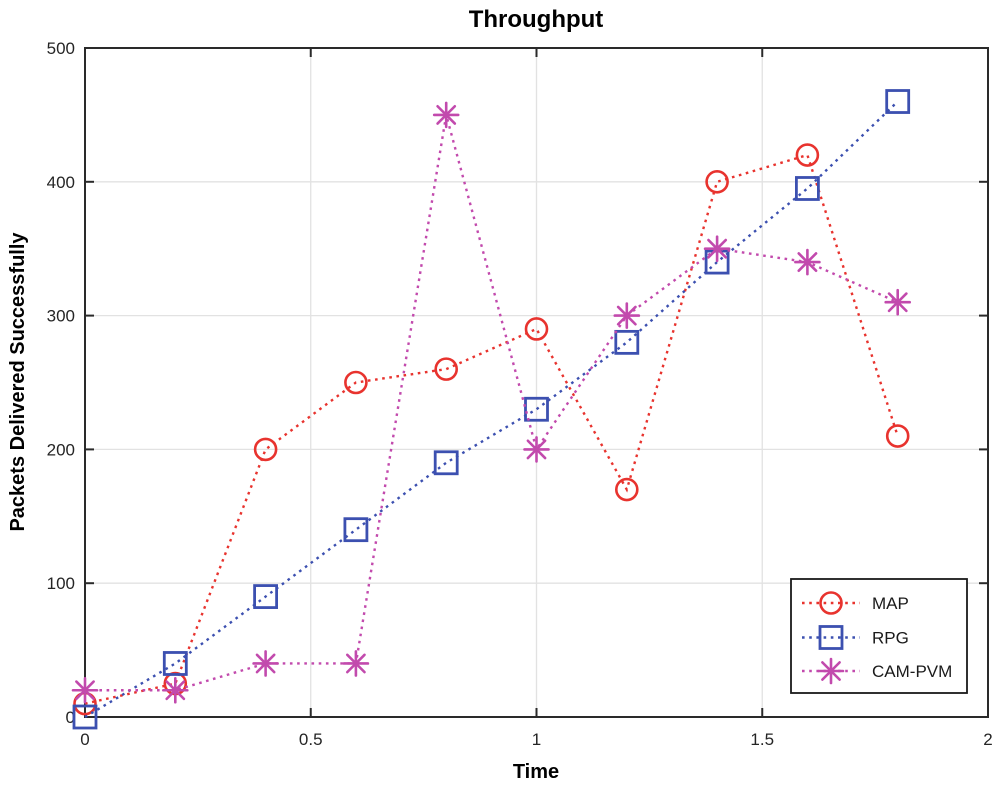  I want to click on y-axis-label: Packets Delivered Successfully, so click(18, 382).